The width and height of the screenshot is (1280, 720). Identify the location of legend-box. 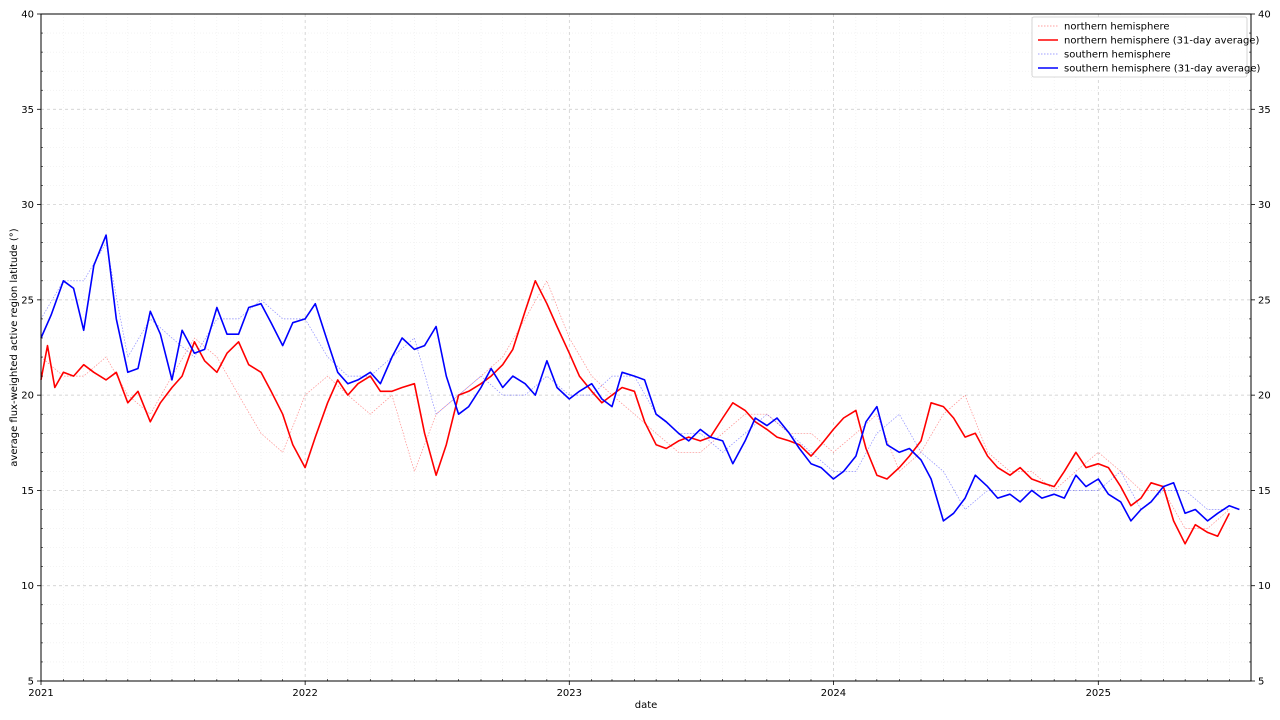
(1139, 47).